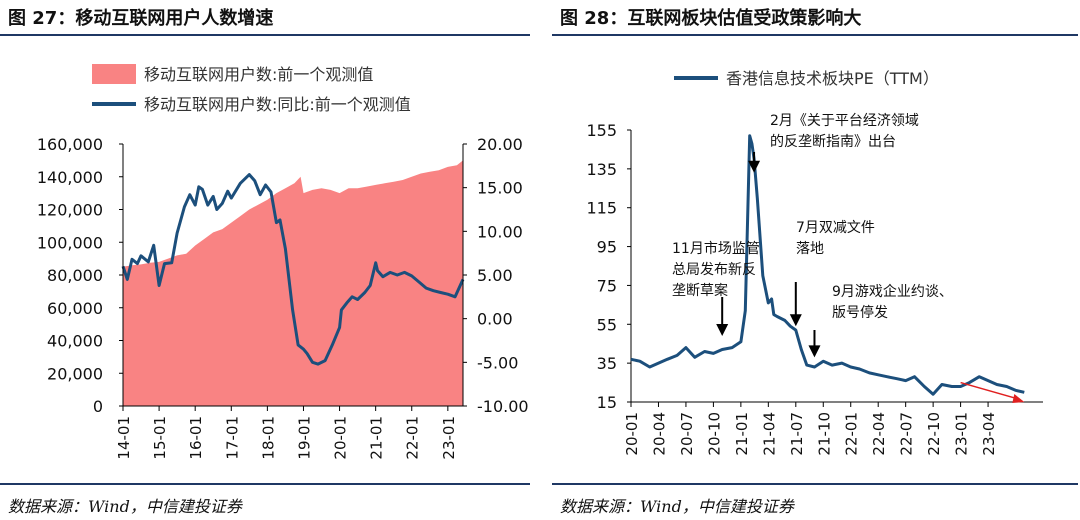 This screenshot has width=1080, height=520. Describe the element at coordinates (500, 188) in the screenshot. I see `y-right-tick-label: 15.00` at that location.